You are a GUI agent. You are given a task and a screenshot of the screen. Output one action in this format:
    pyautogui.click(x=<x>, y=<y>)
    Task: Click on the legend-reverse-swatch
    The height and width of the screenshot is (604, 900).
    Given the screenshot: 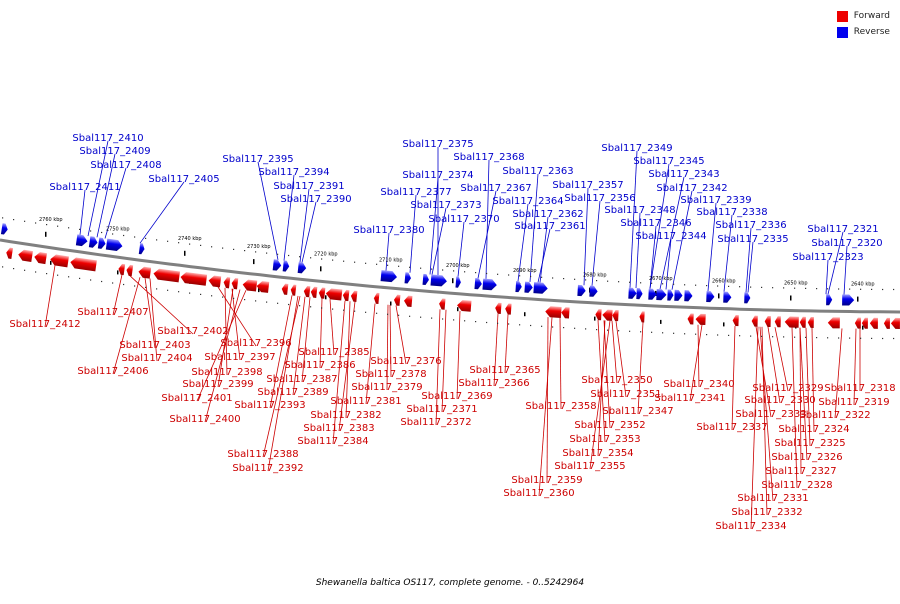 What is the action you would take?
    pyautogui.click(x=842, y=32)
    